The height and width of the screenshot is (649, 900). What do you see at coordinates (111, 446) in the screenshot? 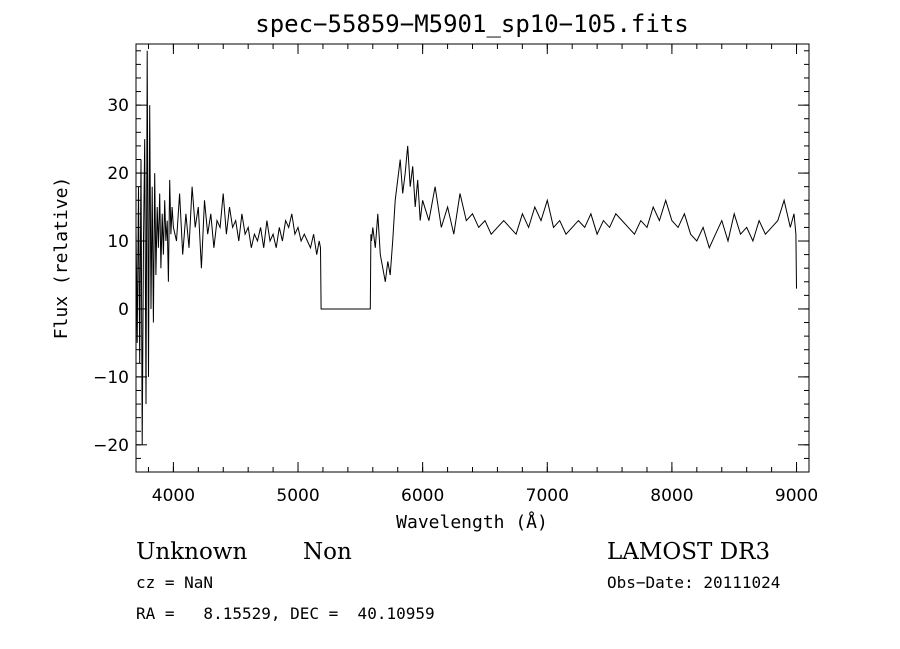
I see `y-tick-label: −20` at bounding box center [111, 446].